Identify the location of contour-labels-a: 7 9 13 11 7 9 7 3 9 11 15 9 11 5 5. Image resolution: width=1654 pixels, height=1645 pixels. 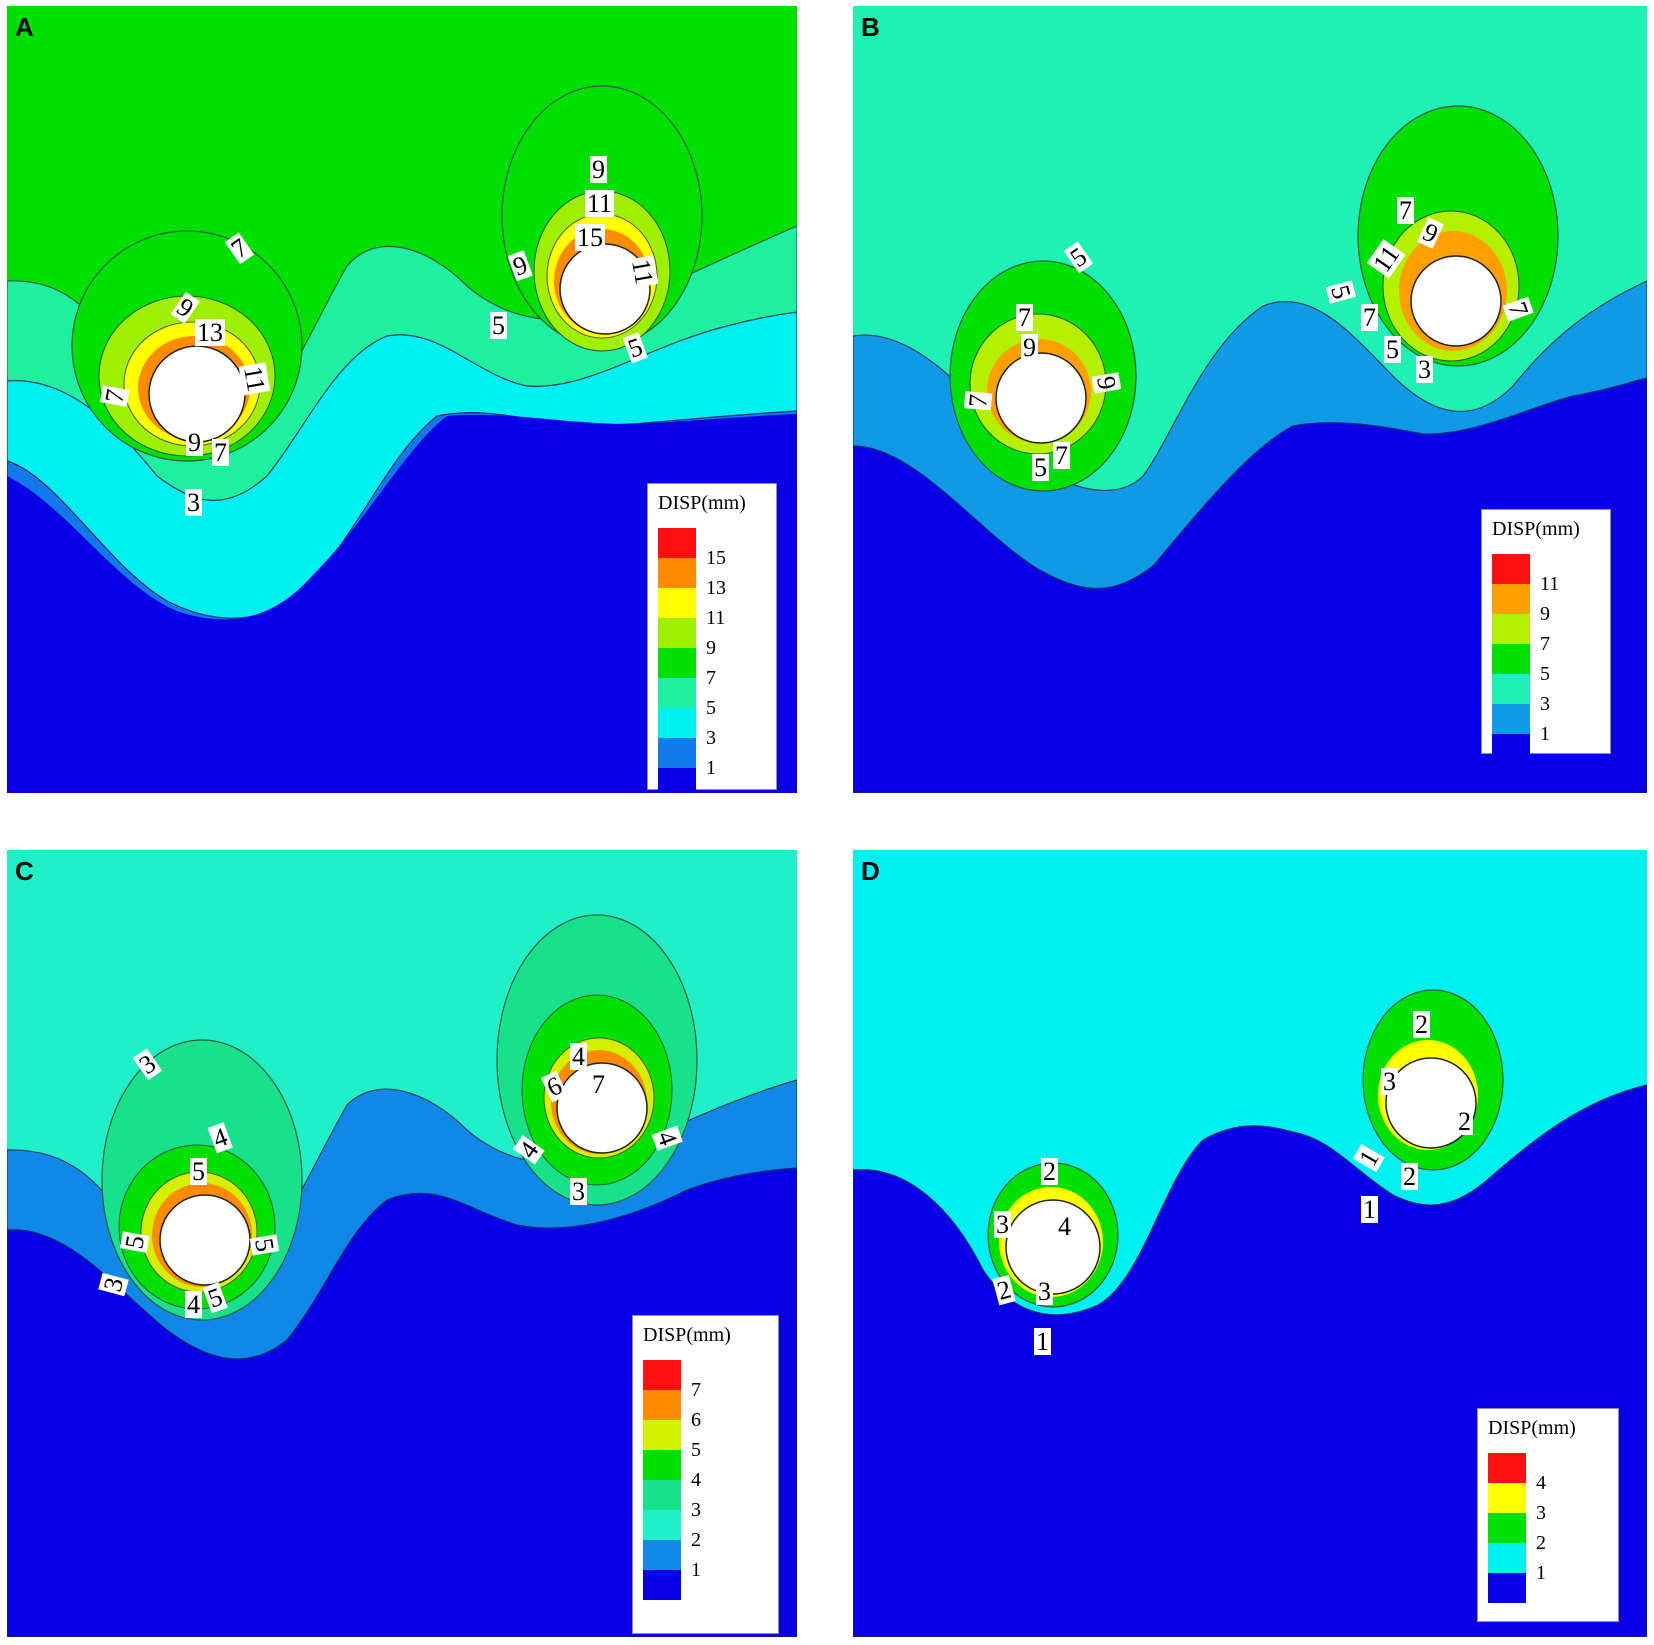
(379, 336).